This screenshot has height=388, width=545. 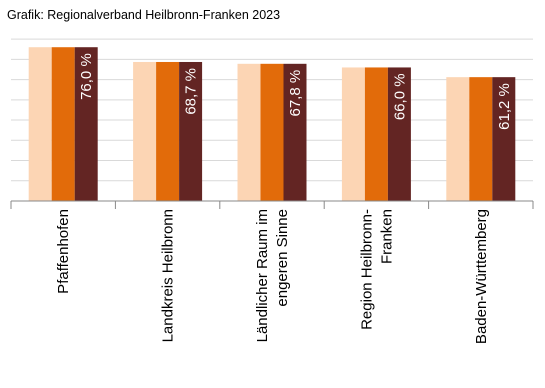 What do you see at coordinates (295, 93) in the screenshot?
I see `data-label: 67,8 %` at bounding box center [295, 93].